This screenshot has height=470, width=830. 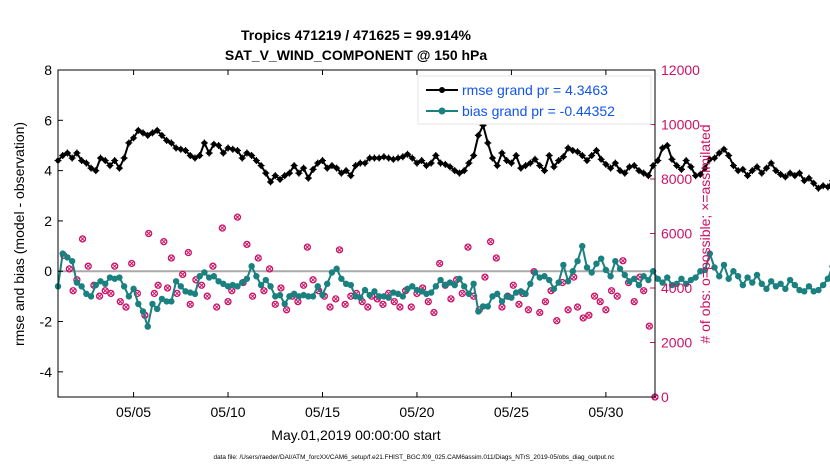 What do you see at coordinates (48, 120) in the screenshot?
I see `y-left-tick-label: 6` at bounding box center [48, 120].